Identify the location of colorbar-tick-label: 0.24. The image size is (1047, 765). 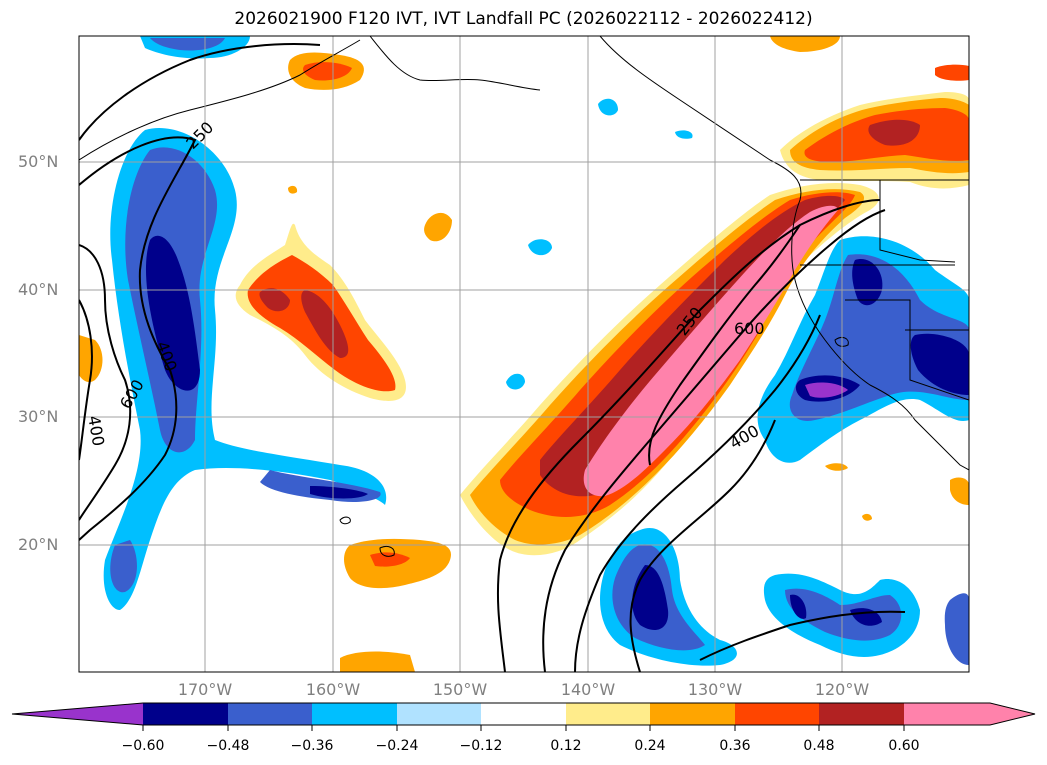
(650, 746).